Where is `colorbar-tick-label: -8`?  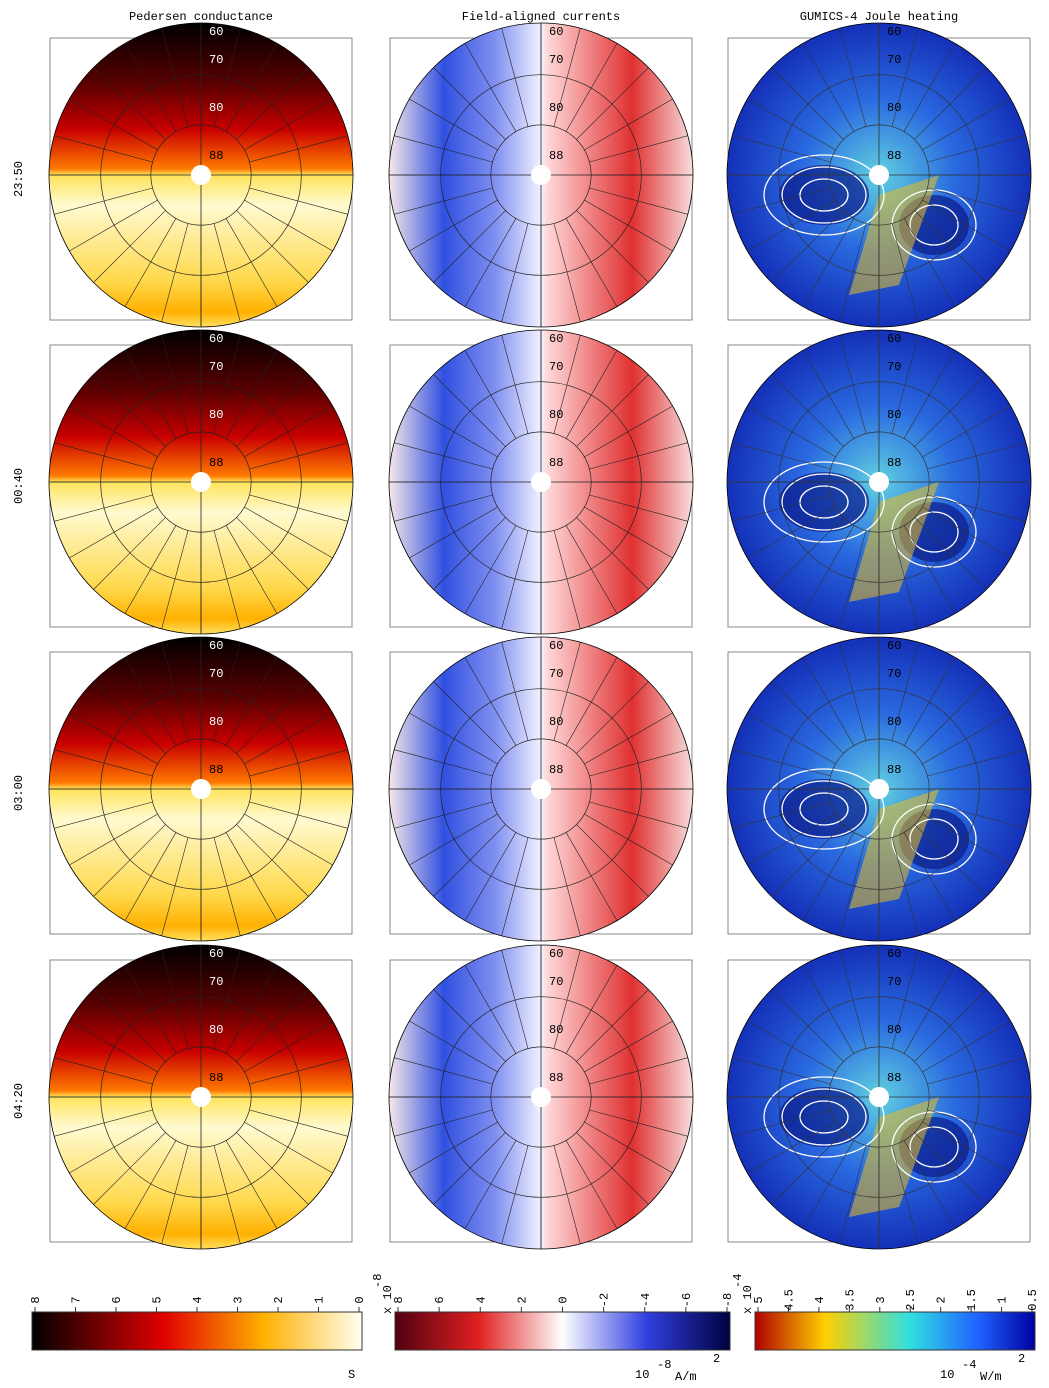 colorbar-tick-label: -8 is located at coordinates (728, 1300).